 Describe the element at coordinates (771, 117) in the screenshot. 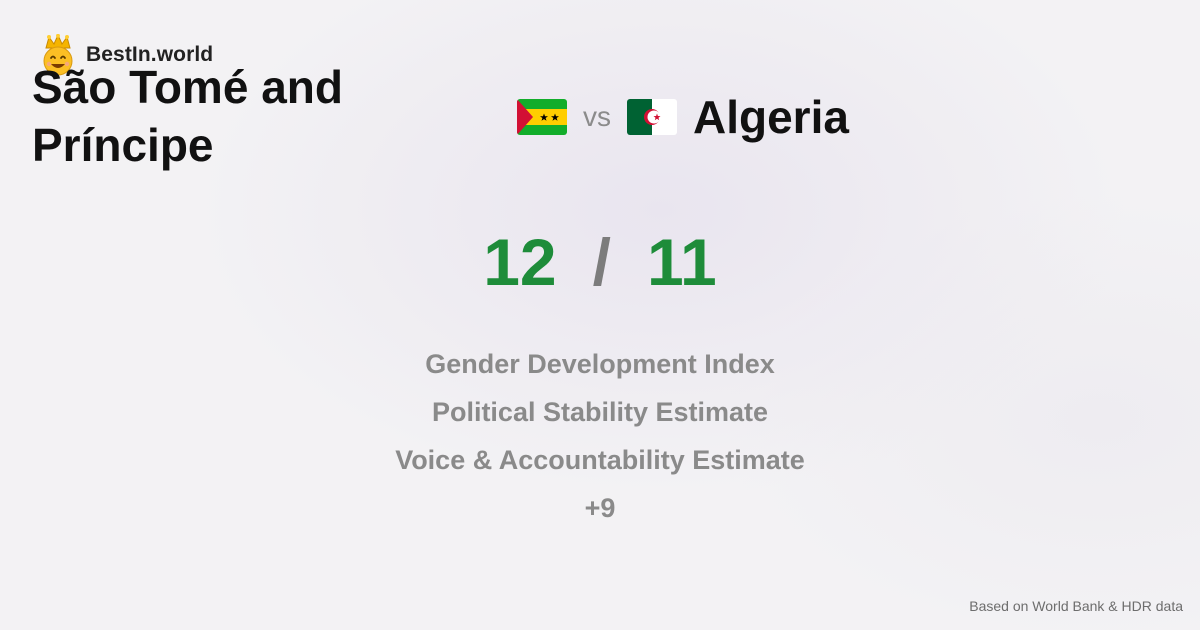

I see `country-b-name: Algeria` at that location.